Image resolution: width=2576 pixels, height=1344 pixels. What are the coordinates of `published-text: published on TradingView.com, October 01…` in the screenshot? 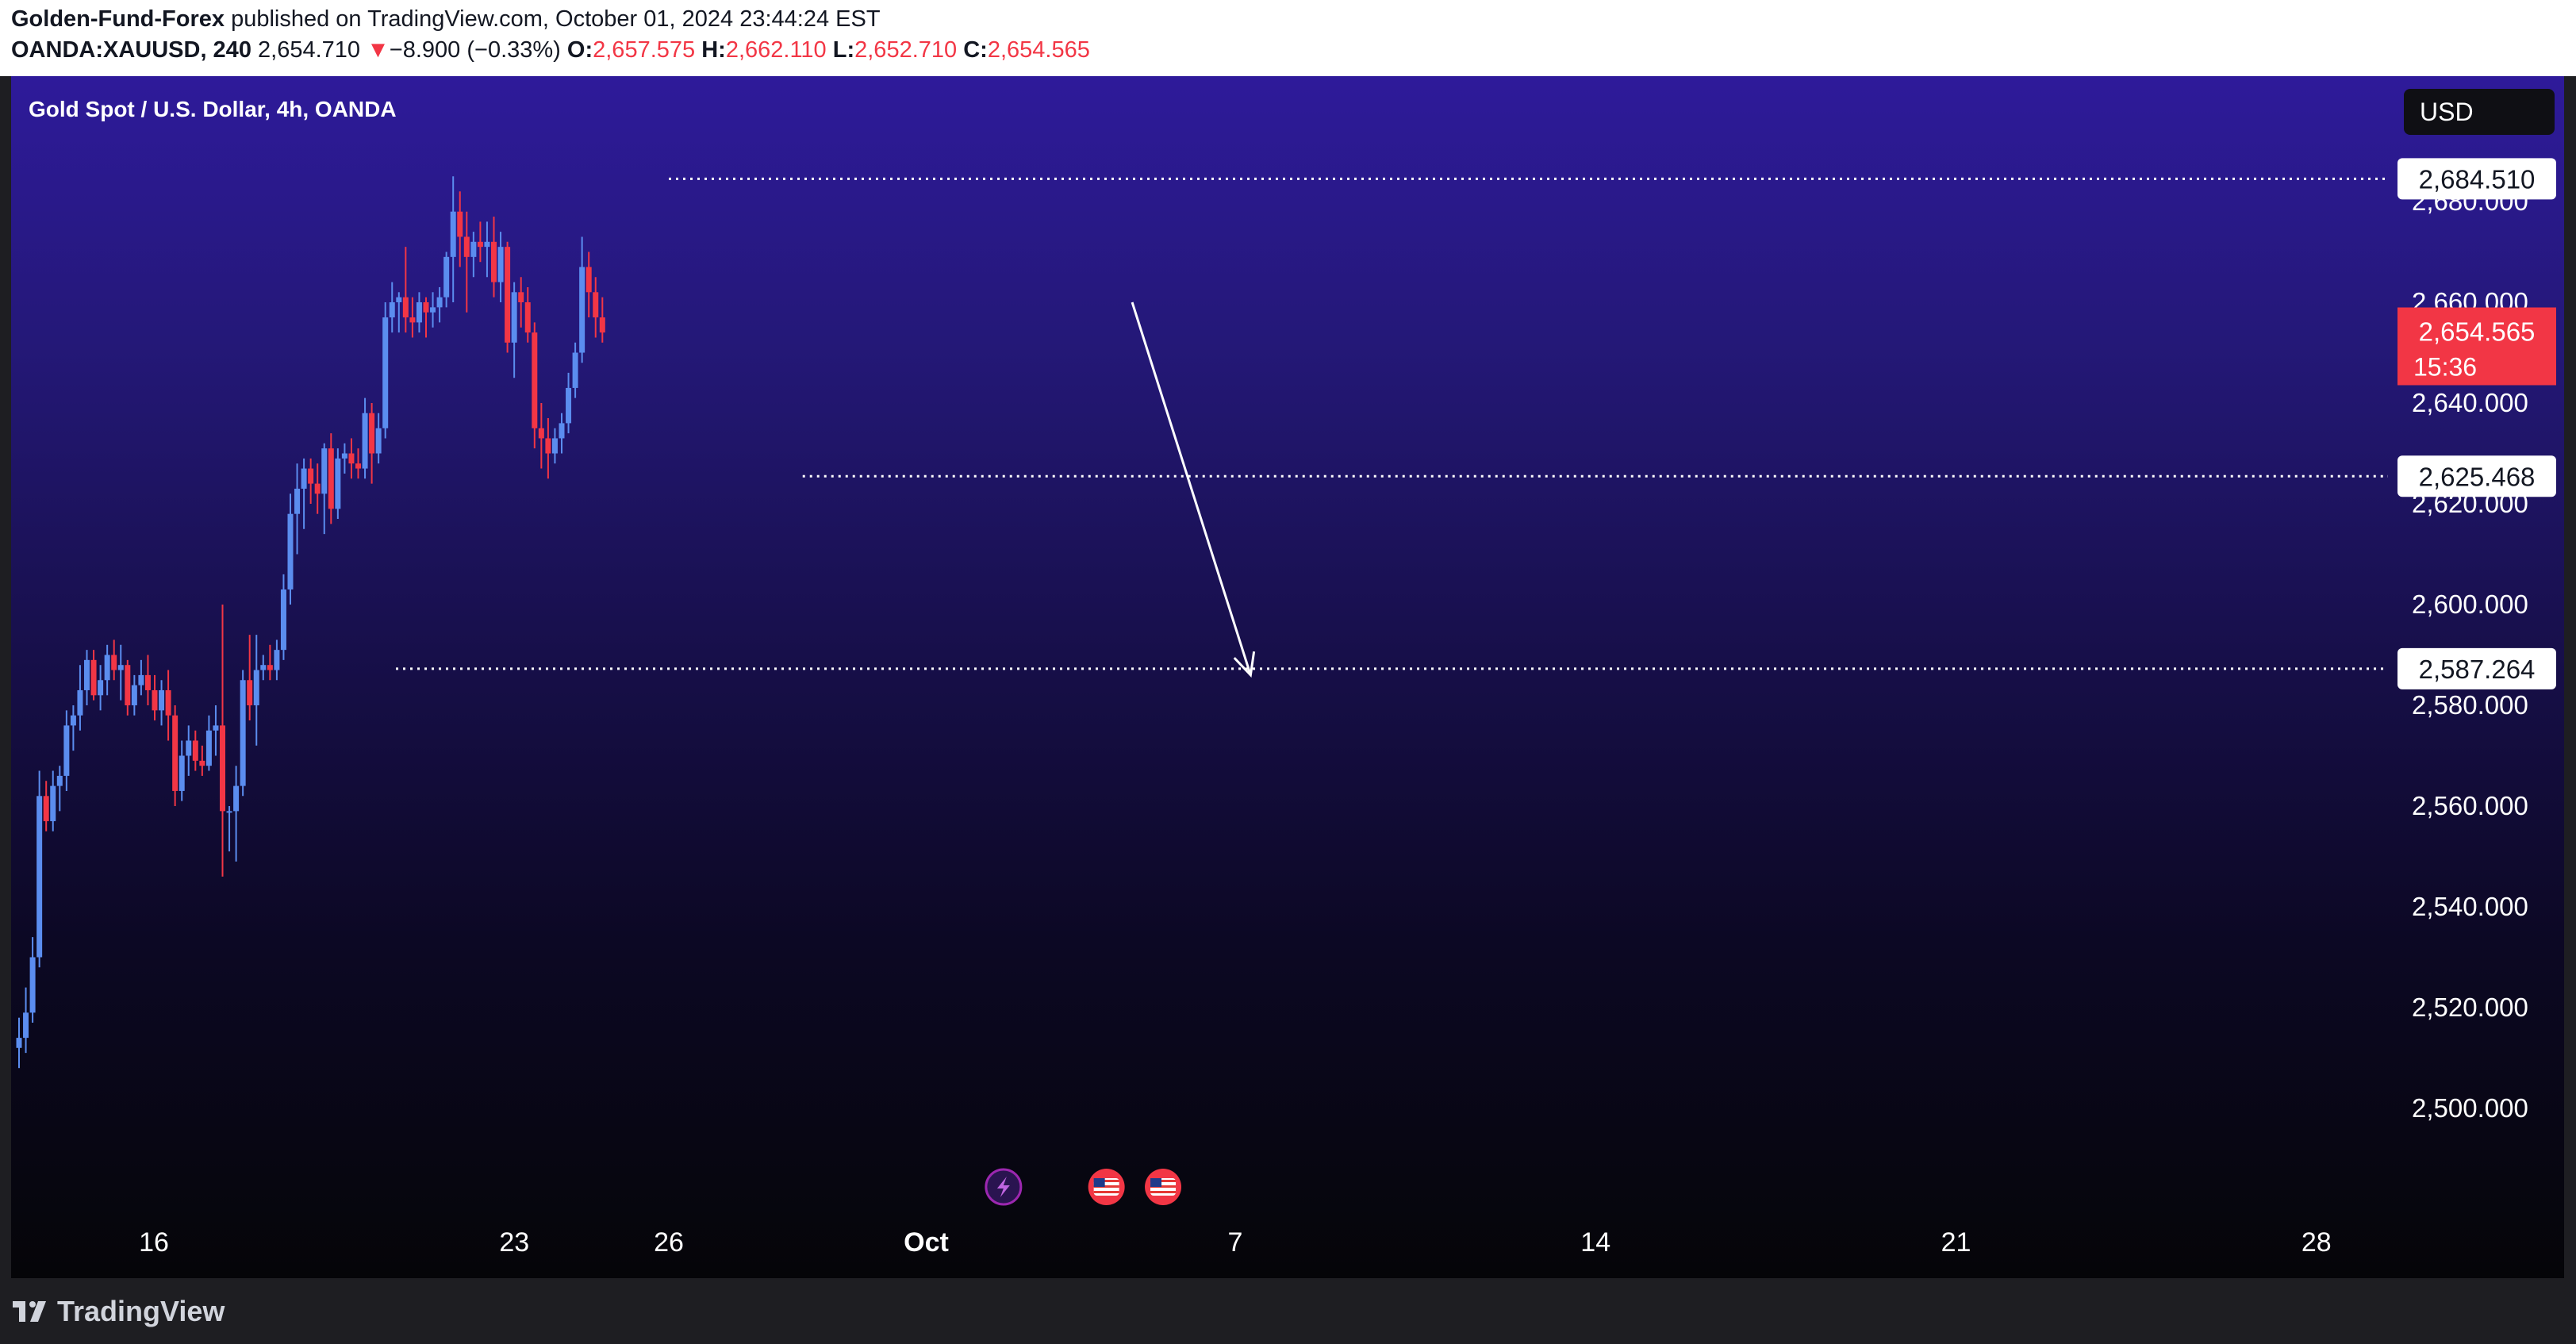 It's located at (556, 19).